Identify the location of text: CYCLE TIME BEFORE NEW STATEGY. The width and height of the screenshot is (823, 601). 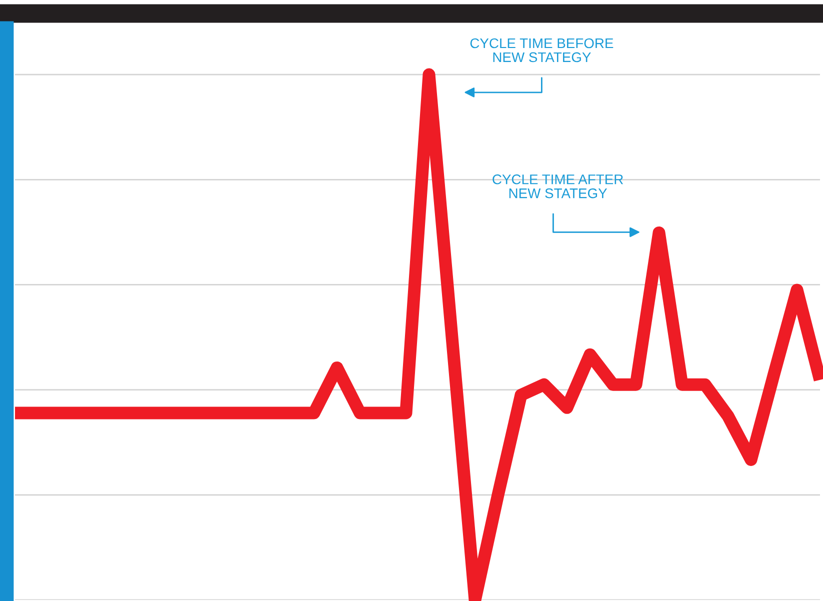
(542, 50).